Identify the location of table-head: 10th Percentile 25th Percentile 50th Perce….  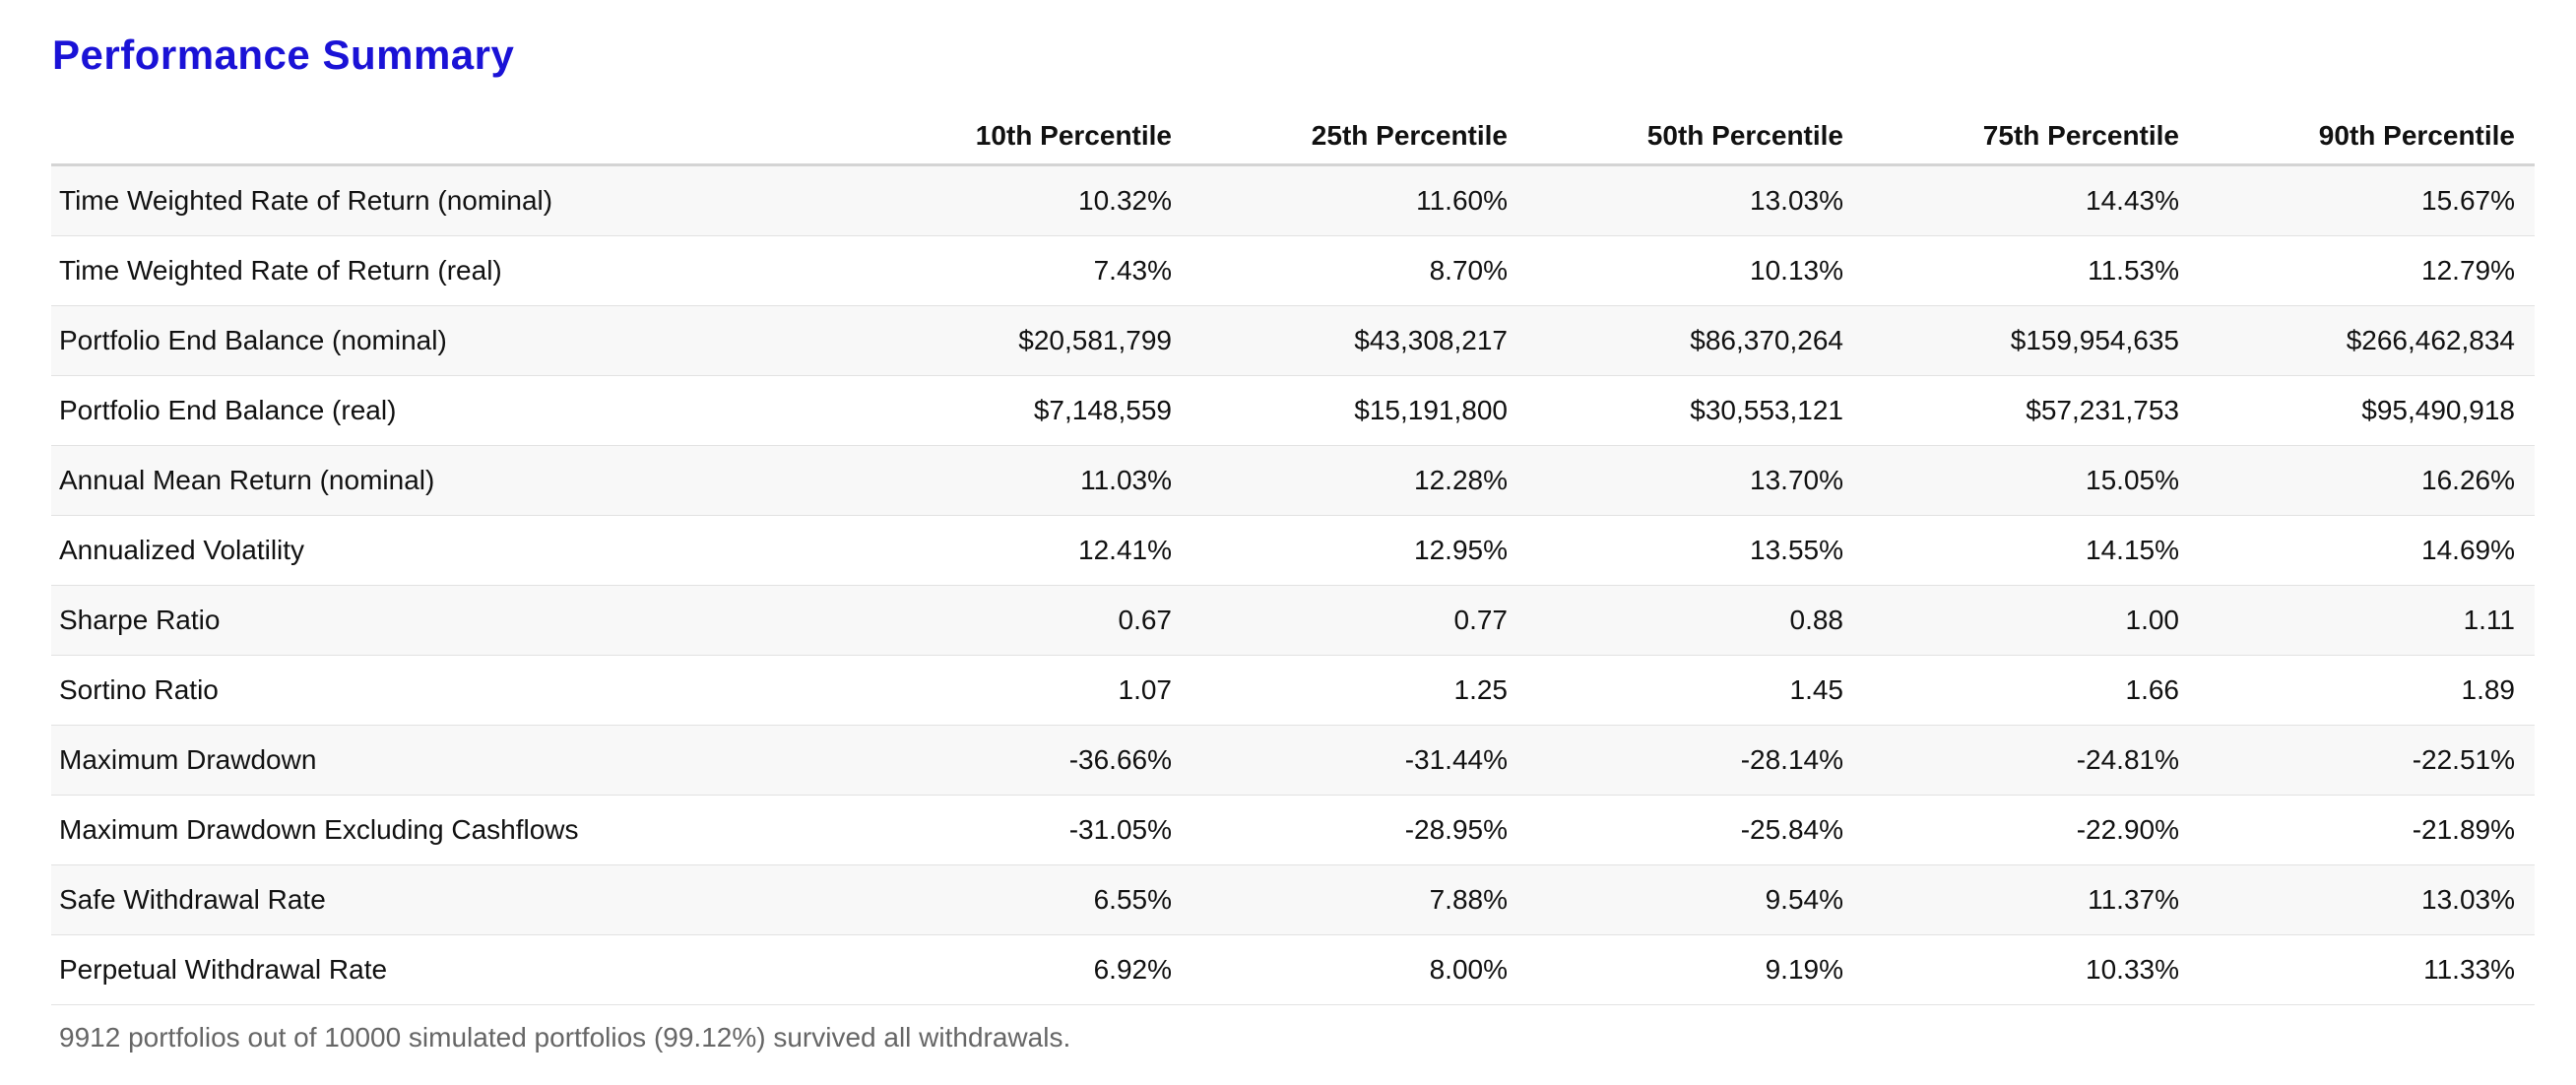
(1293, 137).